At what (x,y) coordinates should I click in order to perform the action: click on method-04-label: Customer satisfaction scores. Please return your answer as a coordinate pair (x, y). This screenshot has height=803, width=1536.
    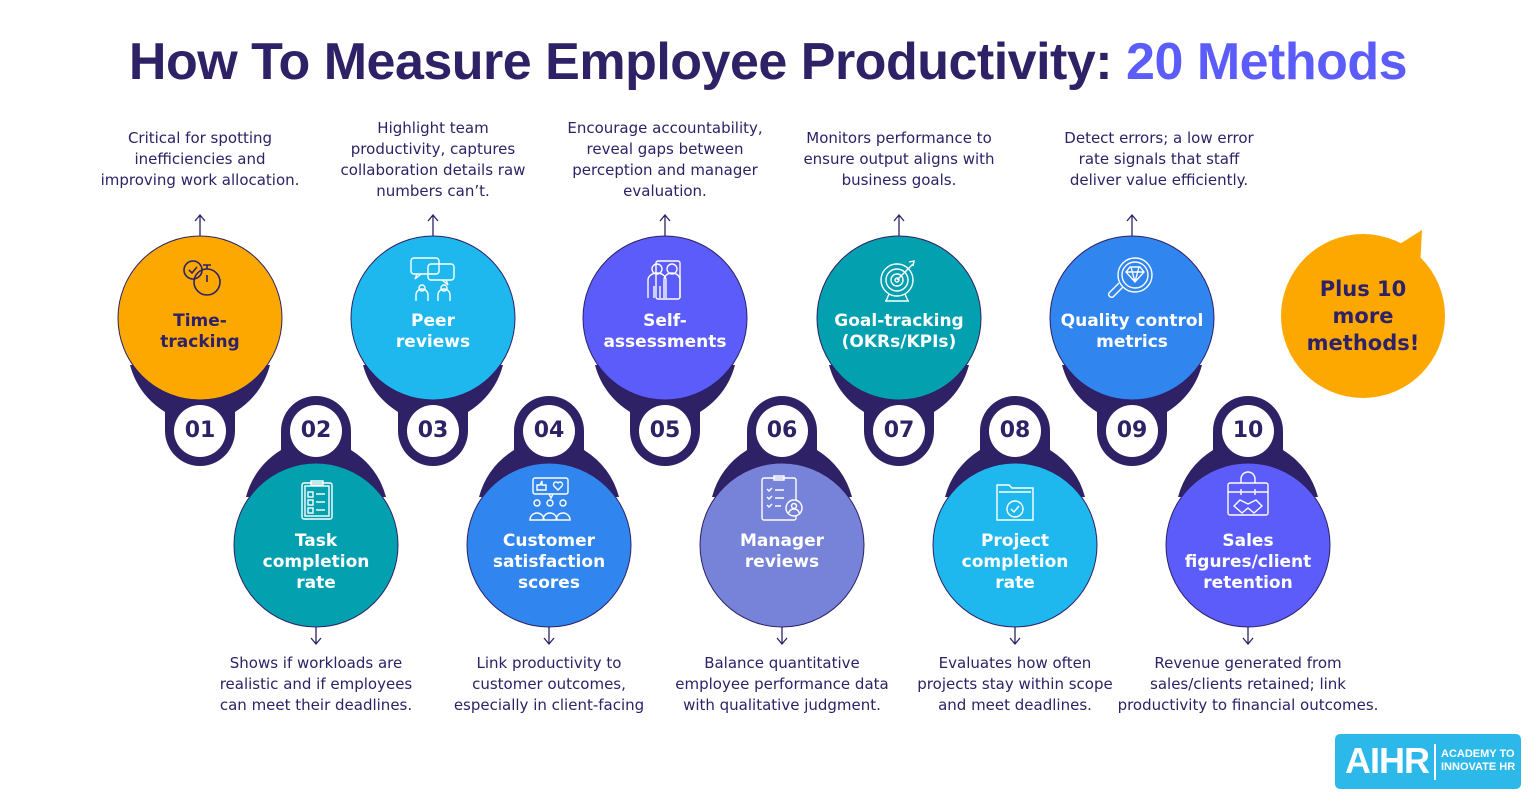
    Looking at the image, I should click on (549, 562).